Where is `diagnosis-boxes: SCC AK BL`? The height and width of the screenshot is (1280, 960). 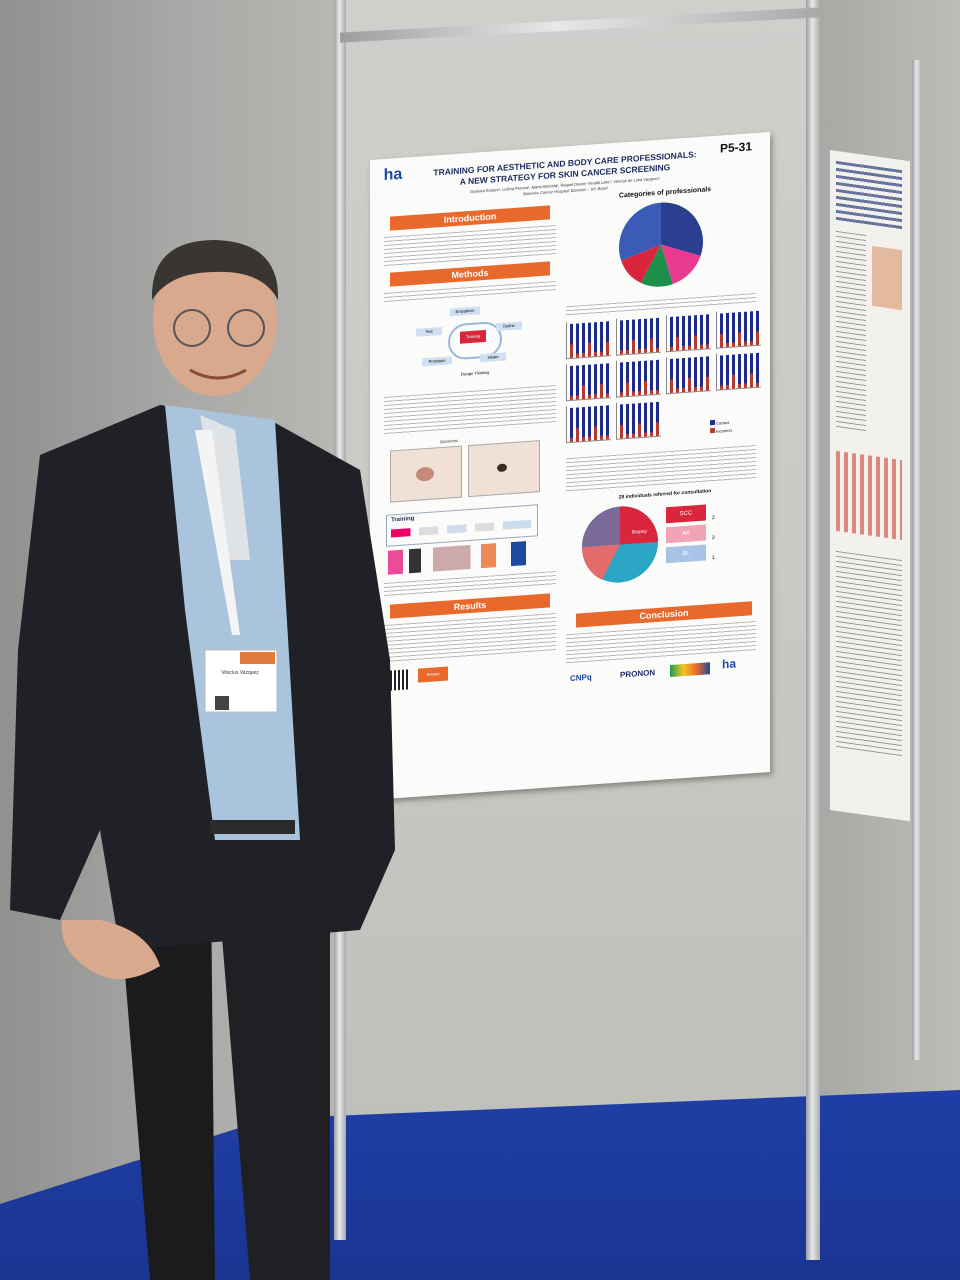
diagnosis-boxes: SCC AK BL is located at coordinates (686, 534).